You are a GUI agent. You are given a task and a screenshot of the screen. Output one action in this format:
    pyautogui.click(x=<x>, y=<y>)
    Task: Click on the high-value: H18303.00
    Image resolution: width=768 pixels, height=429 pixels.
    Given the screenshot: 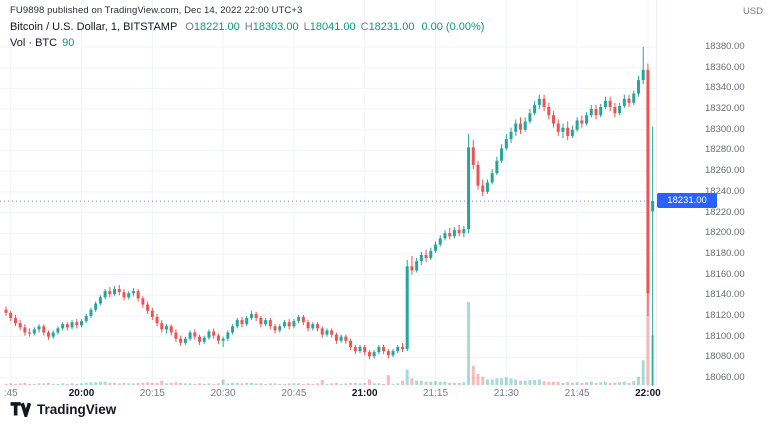 What is the action you would take?
    pyautogui.click(x=272, y=27)
    